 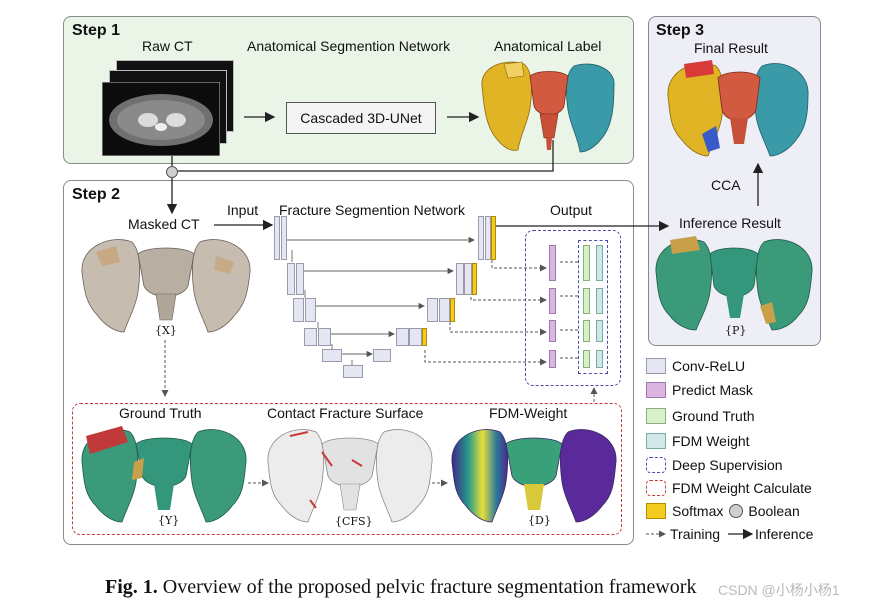 What do you see at coordinates (656, 465) in the screenshot?
I see `legend-deep-swatch` at bounding box center [656, 465].